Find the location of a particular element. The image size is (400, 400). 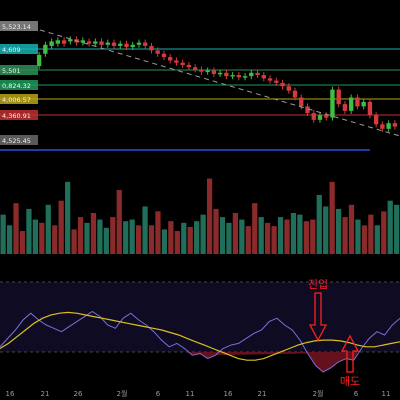

exit-arrow-icon is located at coordinates (350, 353).